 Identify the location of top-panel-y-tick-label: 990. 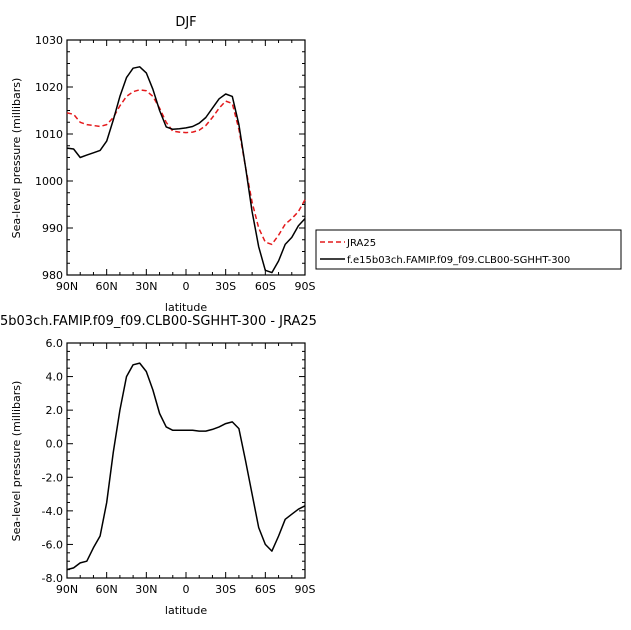
(52, 228).